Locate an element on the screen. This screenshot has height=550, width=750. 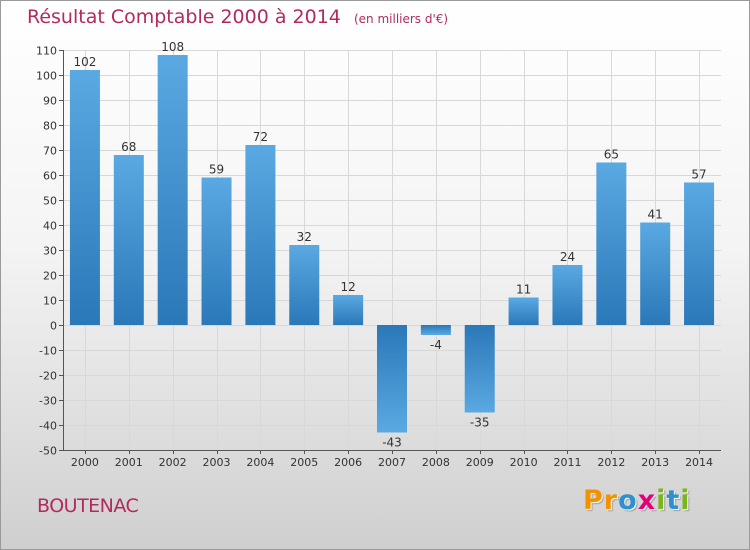
y-tick-label: 30 is located at coordinates (50, 251).